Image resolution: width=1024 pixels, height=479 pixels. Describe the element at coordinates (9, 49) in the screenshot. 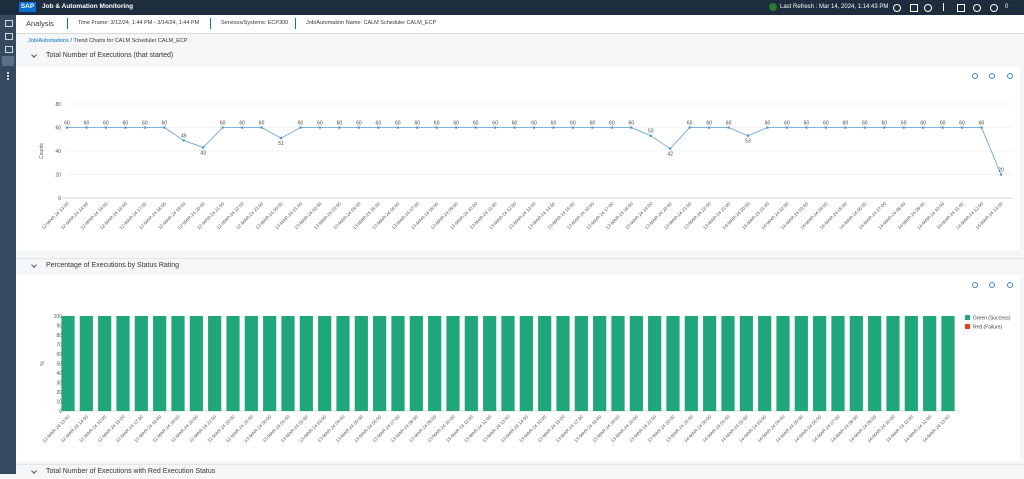

I see `nav-jobs` at that location.